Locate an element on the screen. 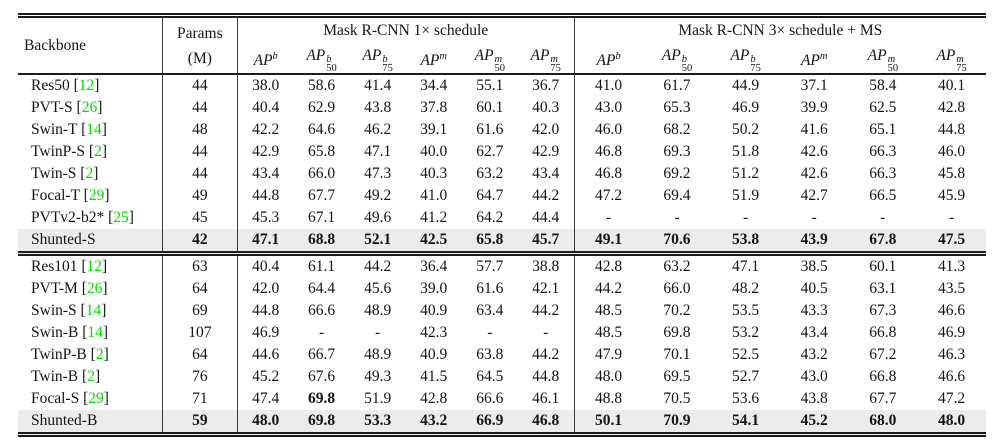  value-cell: 39.1 is located at coordinates (434, 129).